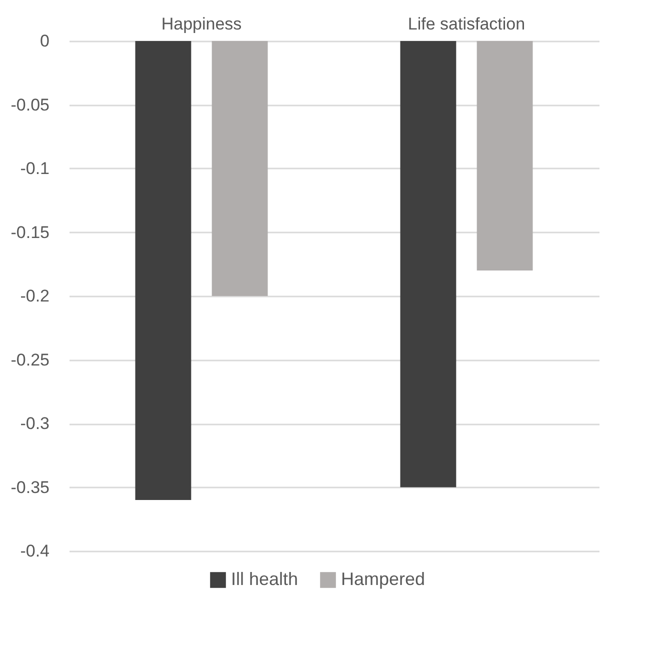  I want to click on y-tick-label: -0.05, so click(30, 104).